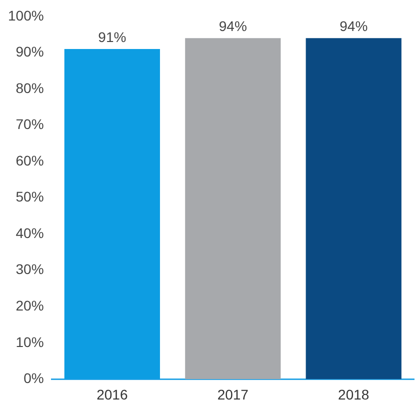 The width and height of the screenshot is (420, 412). What do you see at coordinates (26, 15) in the screenshot?
I see `y-tick-label: 100%` at bounding box center [26, 15].